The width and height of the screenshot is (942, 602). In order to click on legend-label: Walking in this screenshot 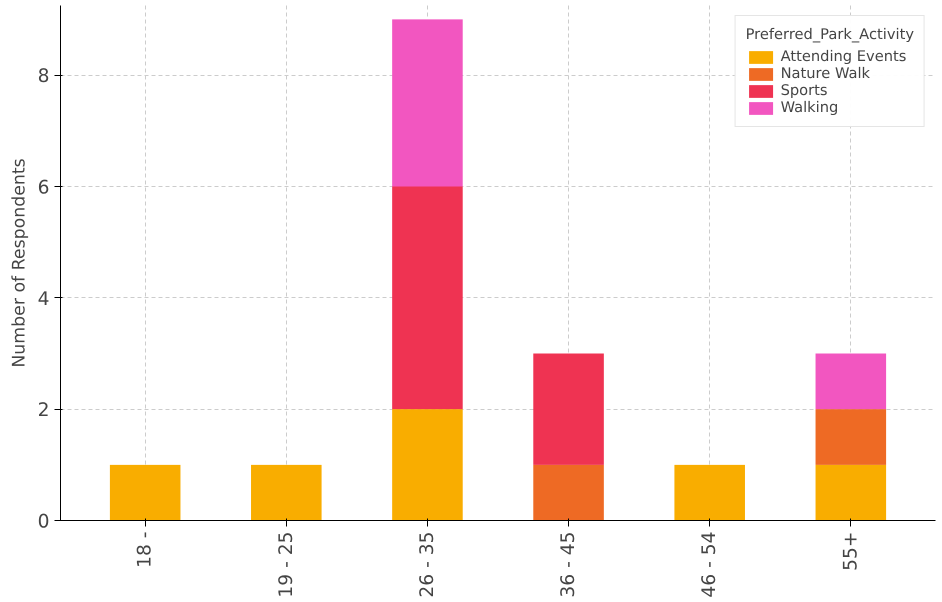, I will do `click(809, 107)`.